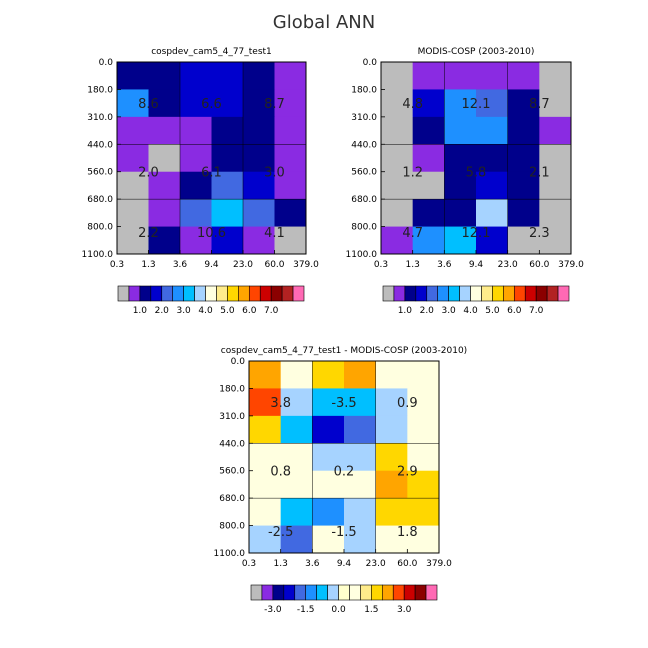 This screenshot has height=648, width=648. What do you see at coordinates (343, 532) in the screenshot?
I see `cell-value-label: -1.5` at bounding box center [343, 532].